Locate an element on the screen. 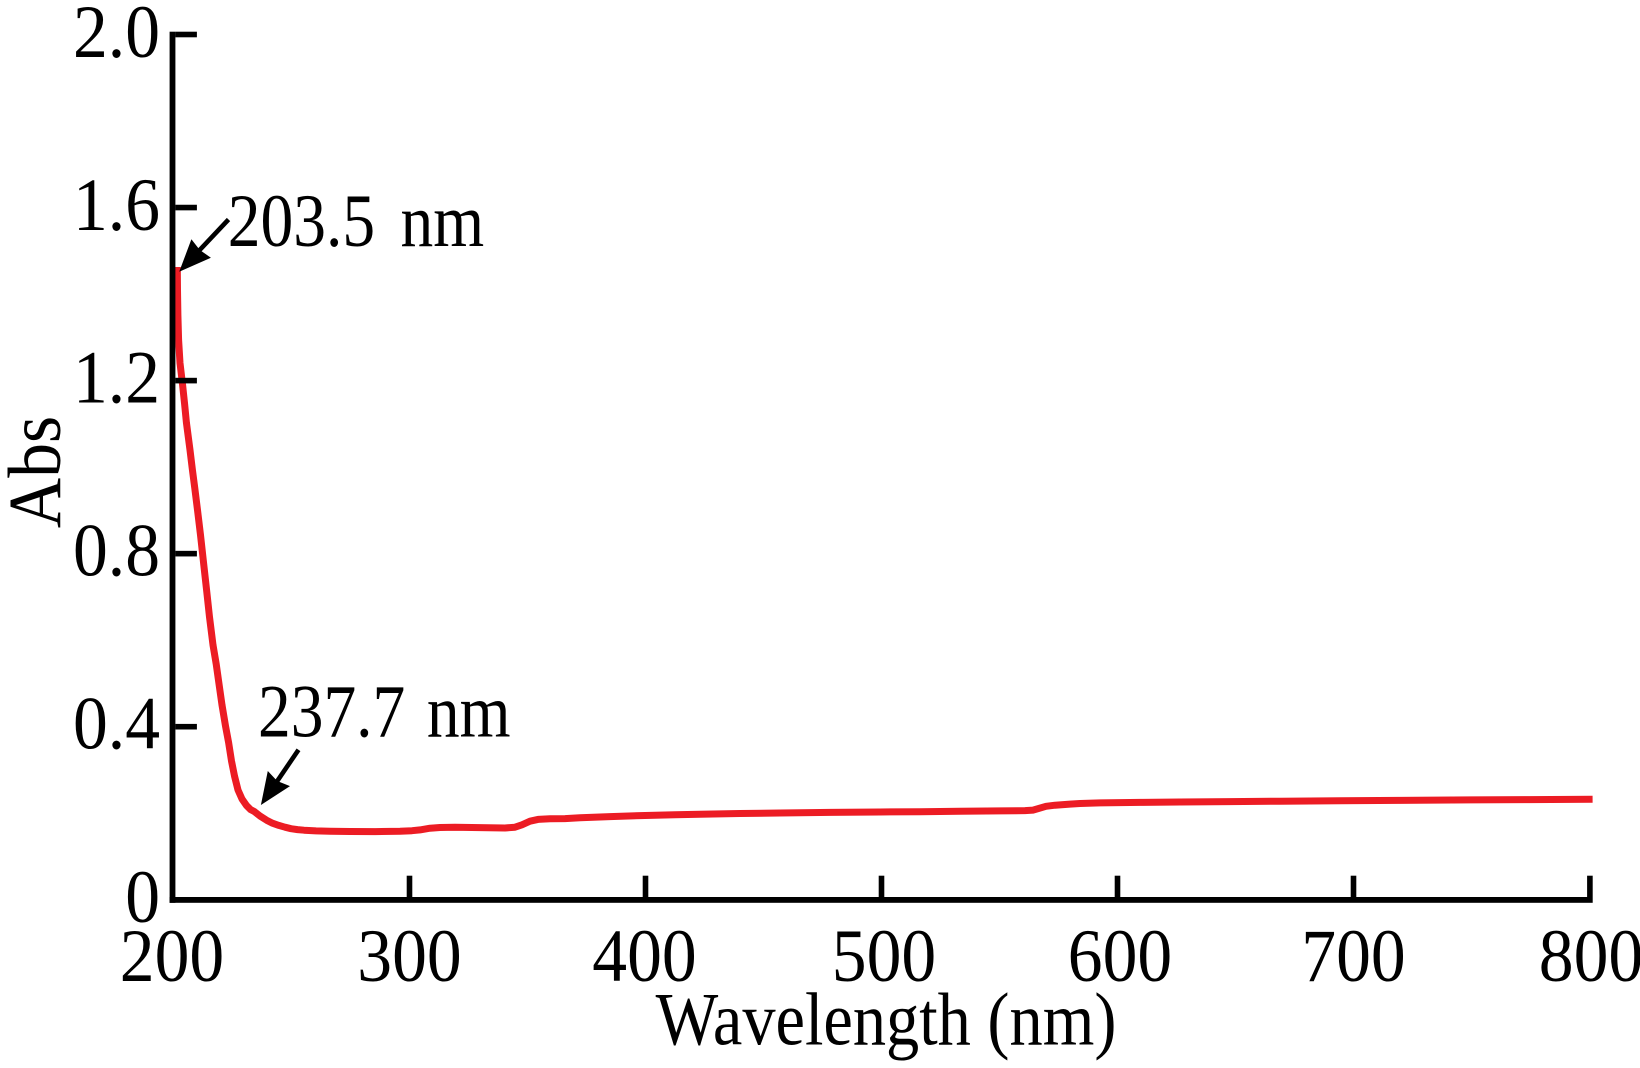  svg-text: Abs is located at coordinates (38, 472).